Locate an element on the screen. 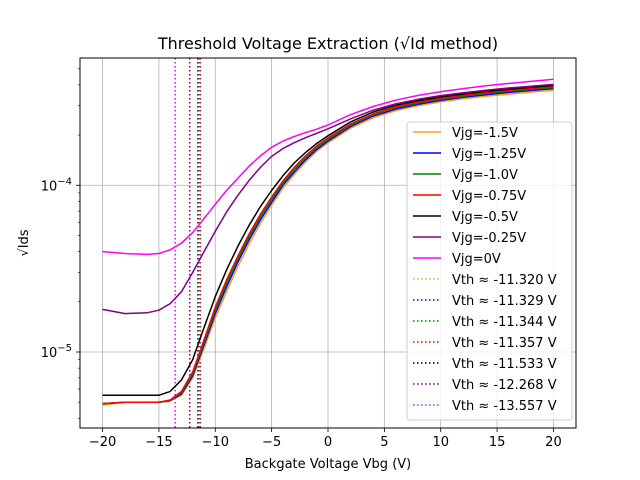  y-tick-label: 10⁻⁵ is located at coordinates (56, 352).